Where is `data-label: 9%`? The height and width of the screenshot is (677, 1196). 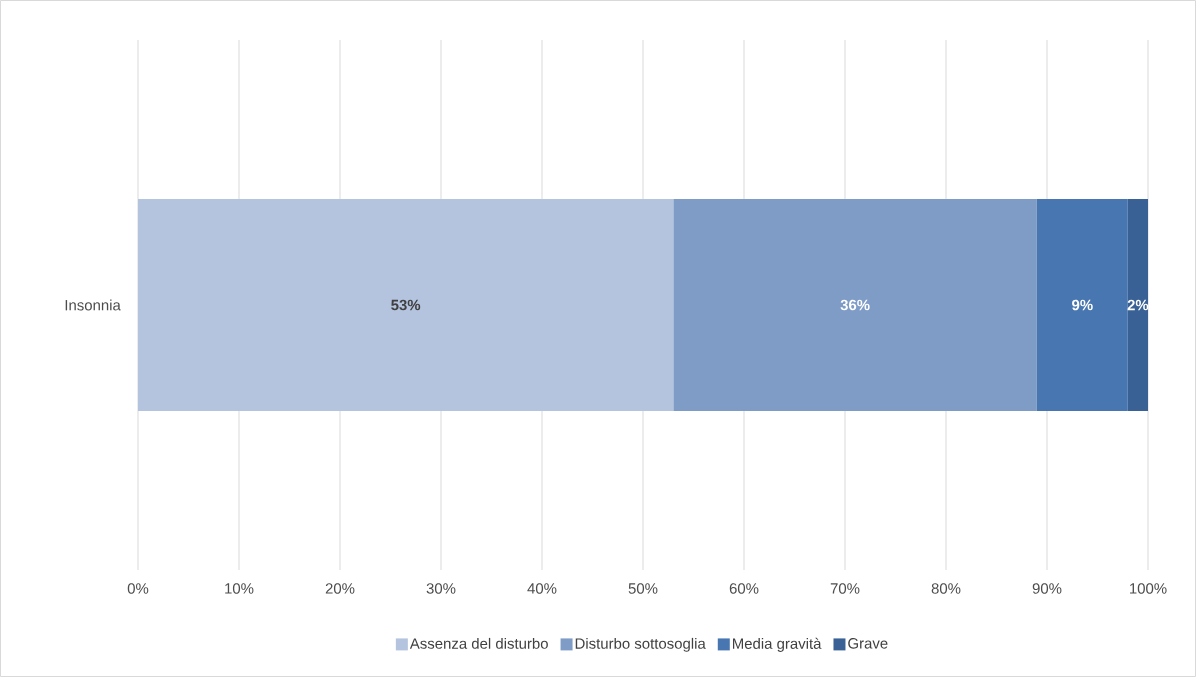
data-label: 9% is located at coordinates (1082, 305).